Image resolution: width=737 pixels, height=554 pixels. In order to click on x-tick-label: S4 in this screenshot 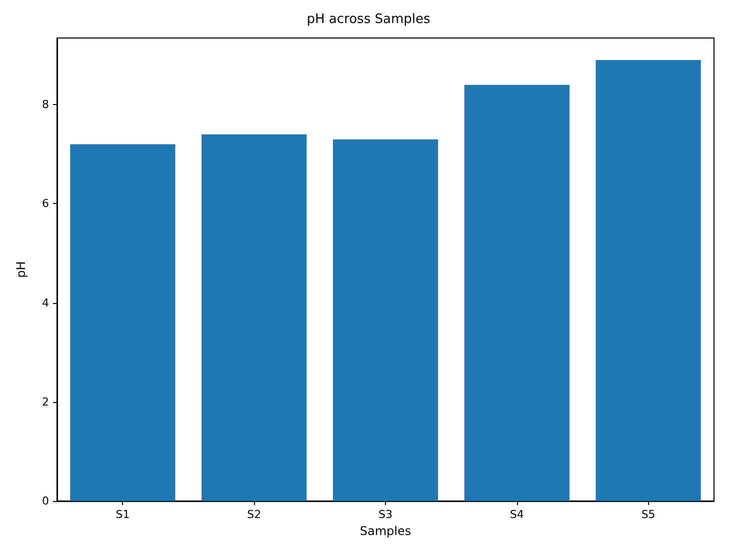, I will do `click(517, 514)`.